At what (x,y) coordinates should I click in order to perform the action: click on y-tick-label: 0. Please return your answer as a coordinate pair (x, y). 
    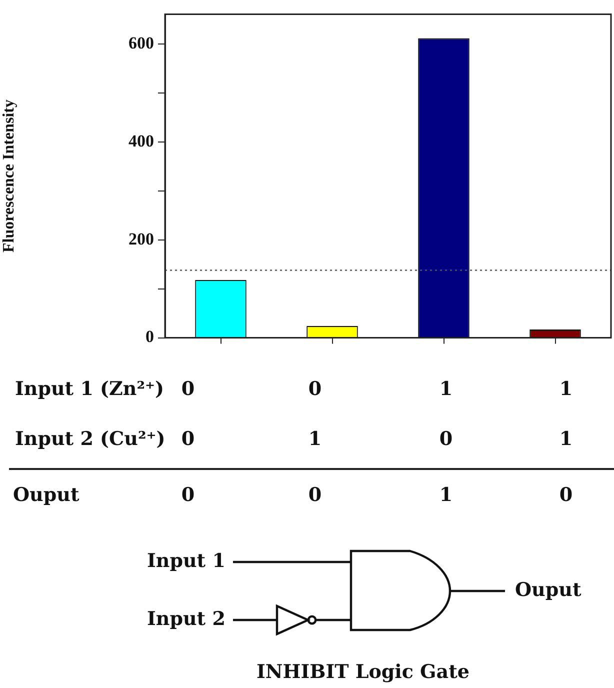
    Looking at the image, I should click on (150, 336).